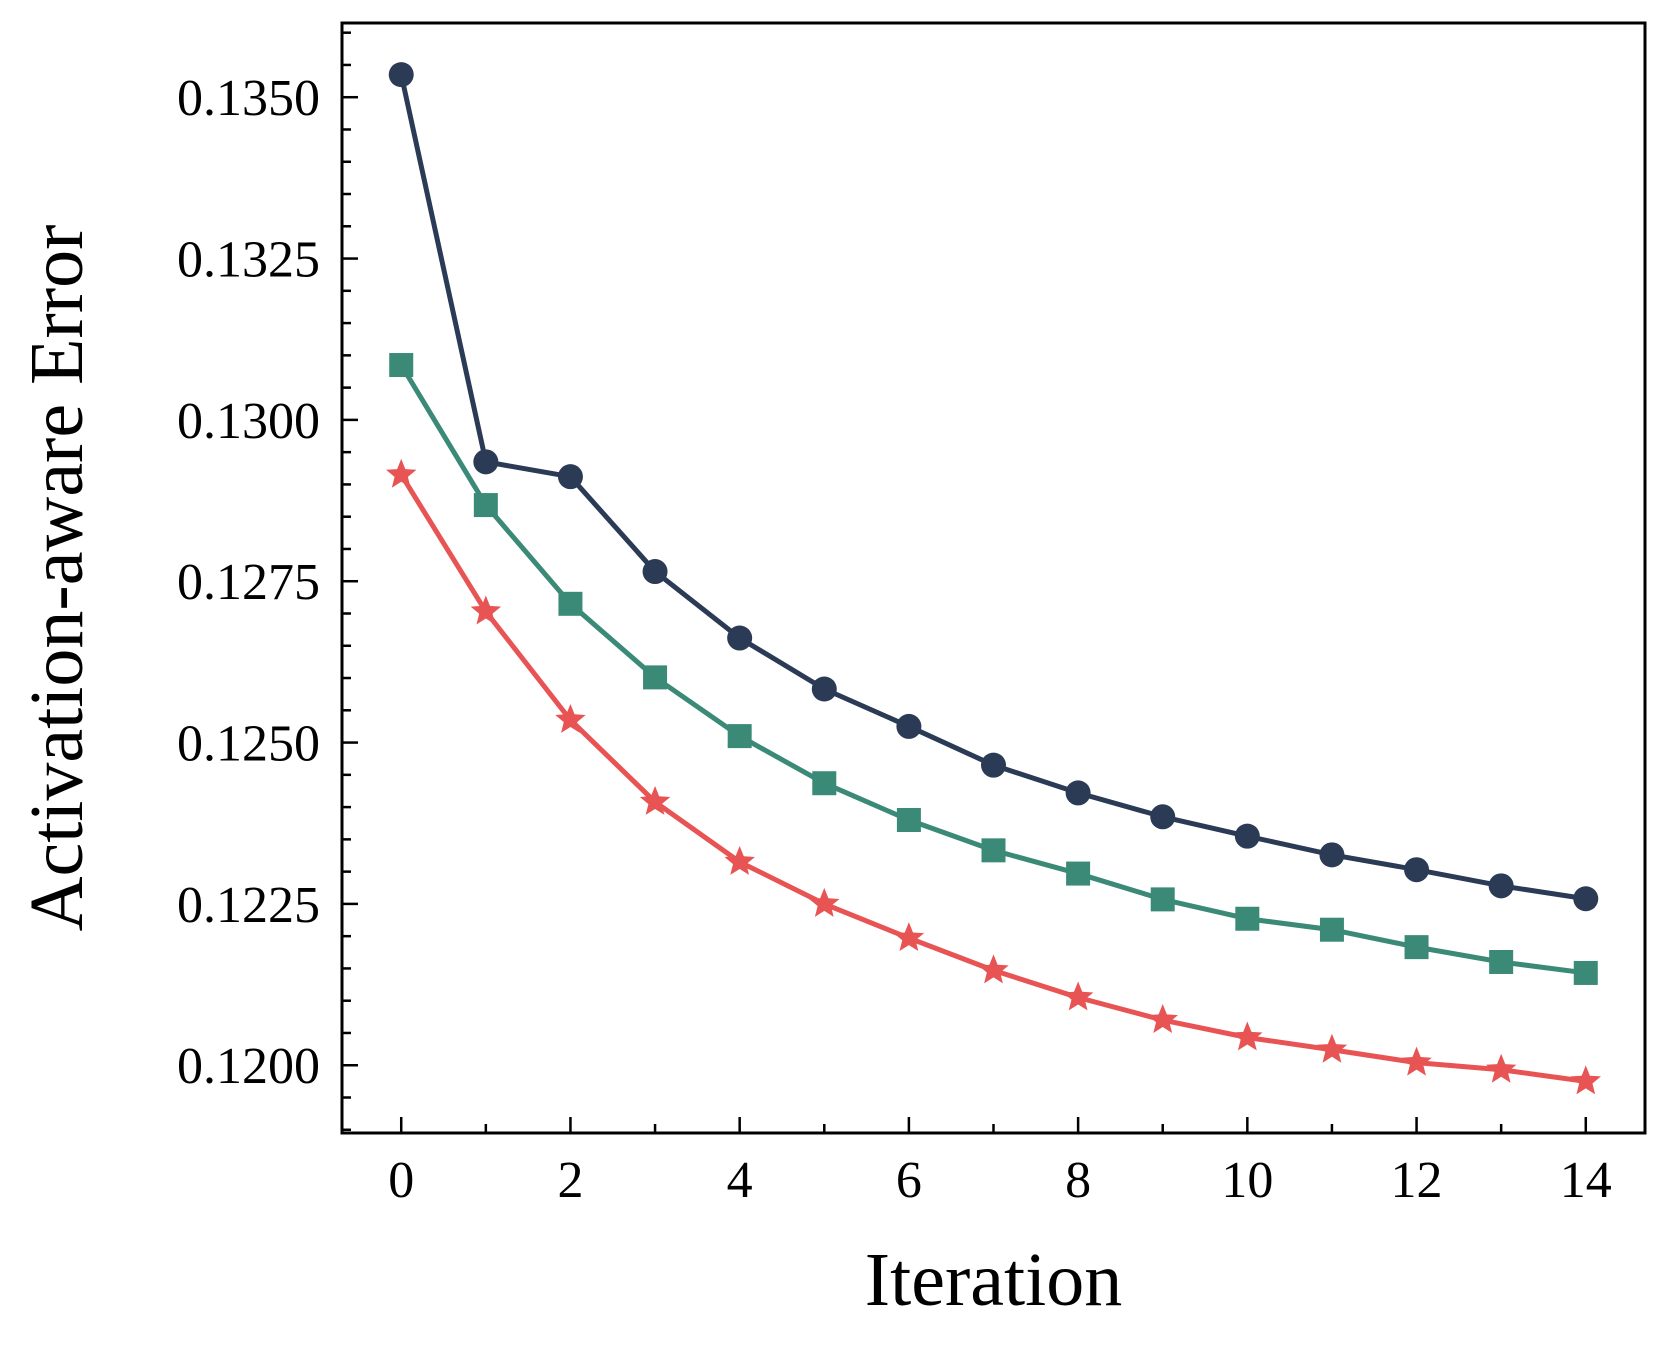  I want to click on x-tick-label: 12, so click(1417, 1180).